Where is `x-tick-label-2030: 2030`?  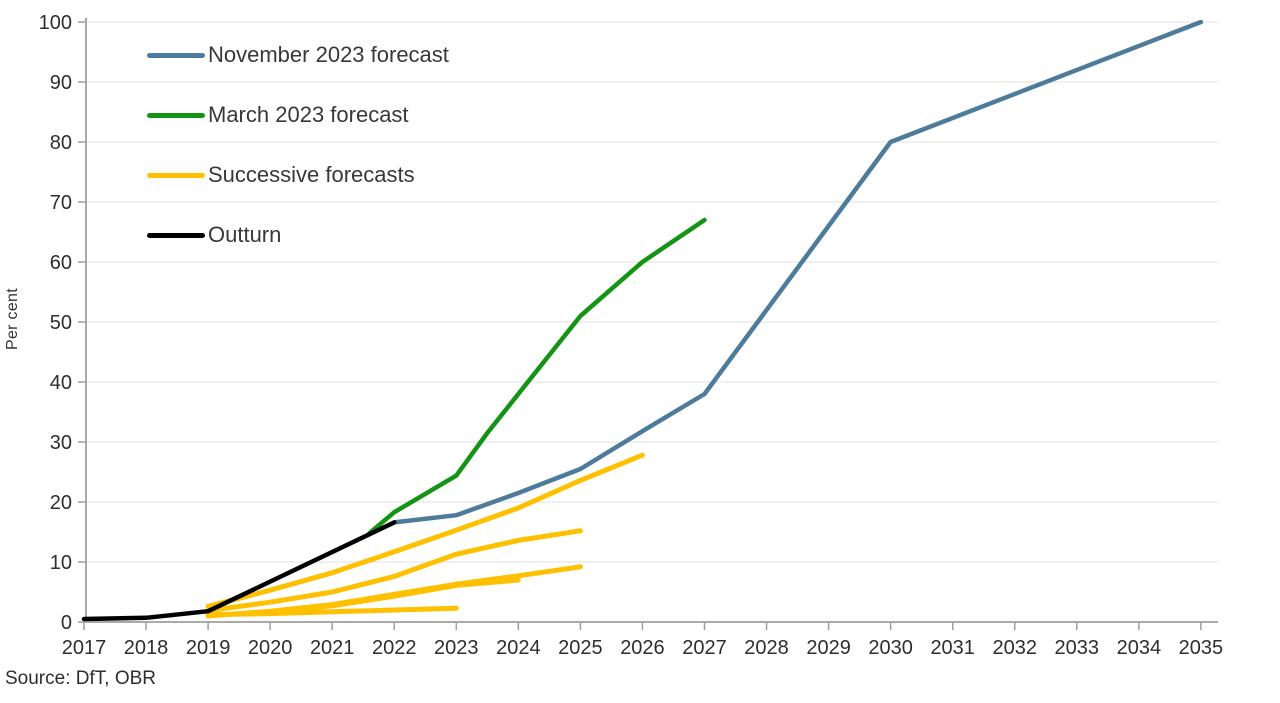
x-tick-label-2030: 2030 is located at coordinates (890, 648).